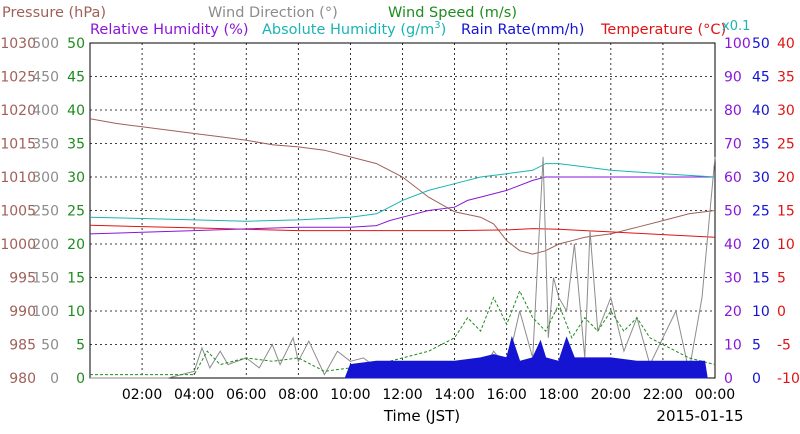  Describe the element at coordinates (18, 178) in the screenshot. I see `y-tick-label-pressure: 1010` at that location.